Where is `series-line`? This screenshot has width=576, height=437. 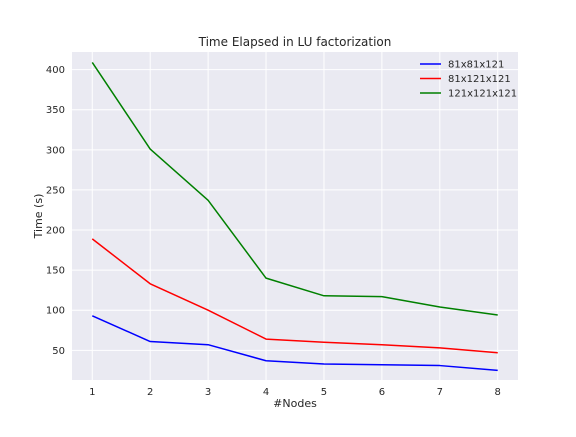
series-line is located at coordinates (294, 343).